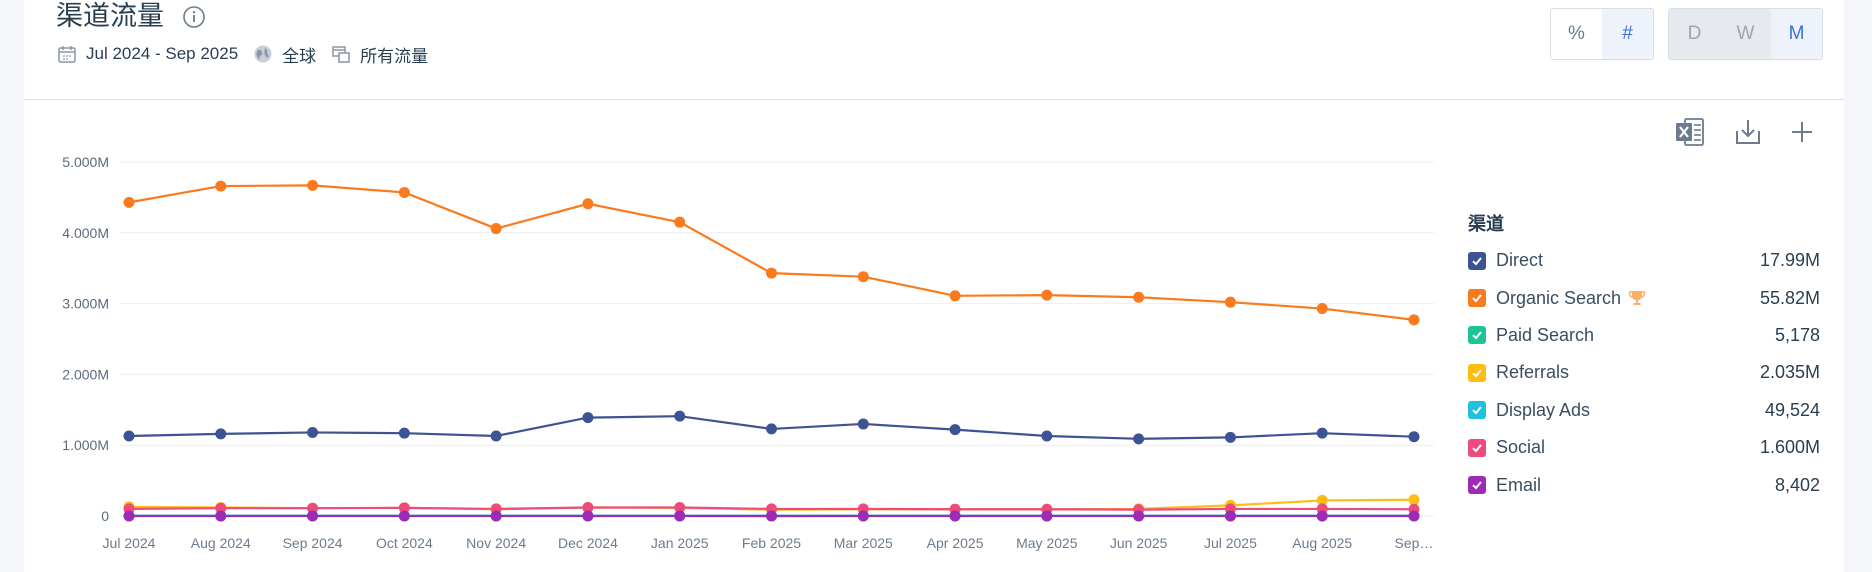 Image resolution: width=1872 pixels, height=572 pixels. I want to click on percent-toggle: %, so click(1576, 34).